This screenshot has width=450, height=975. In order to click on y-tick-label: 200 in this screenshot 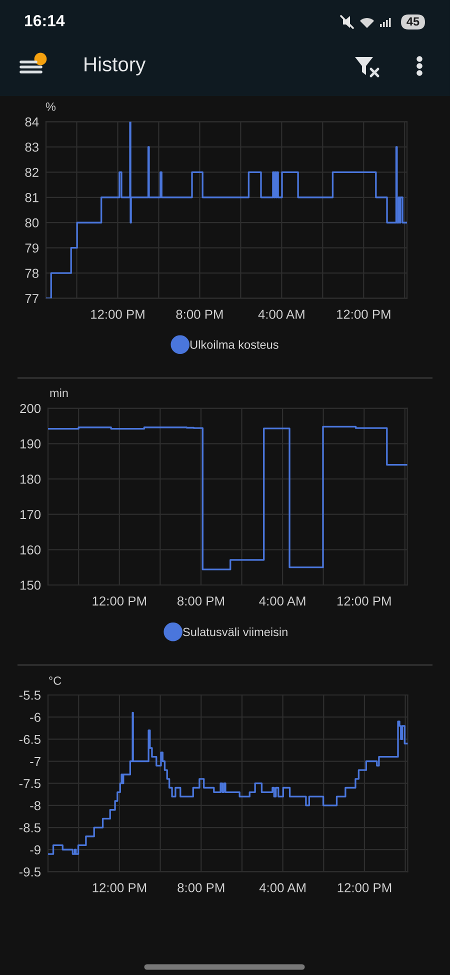, I will do `click(30, 409)`.